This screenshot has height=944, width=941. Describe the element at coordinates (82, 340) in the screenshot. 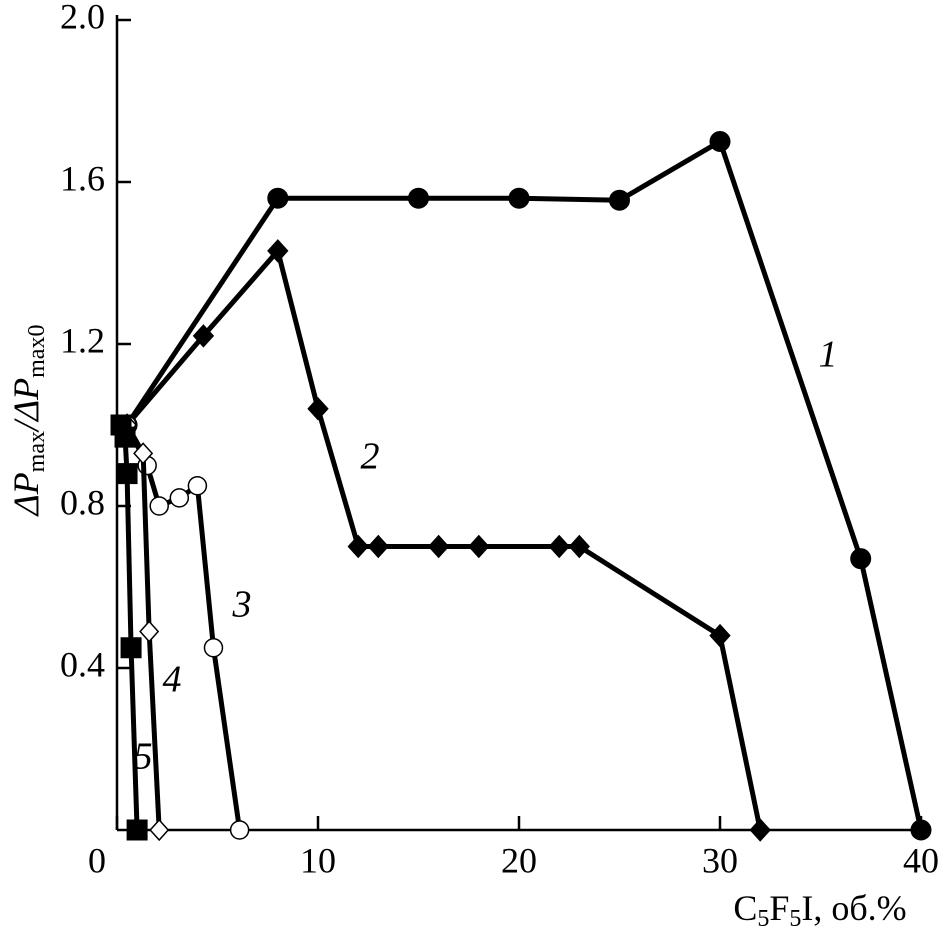

I see `y-tick-label: 1.2` at that location.